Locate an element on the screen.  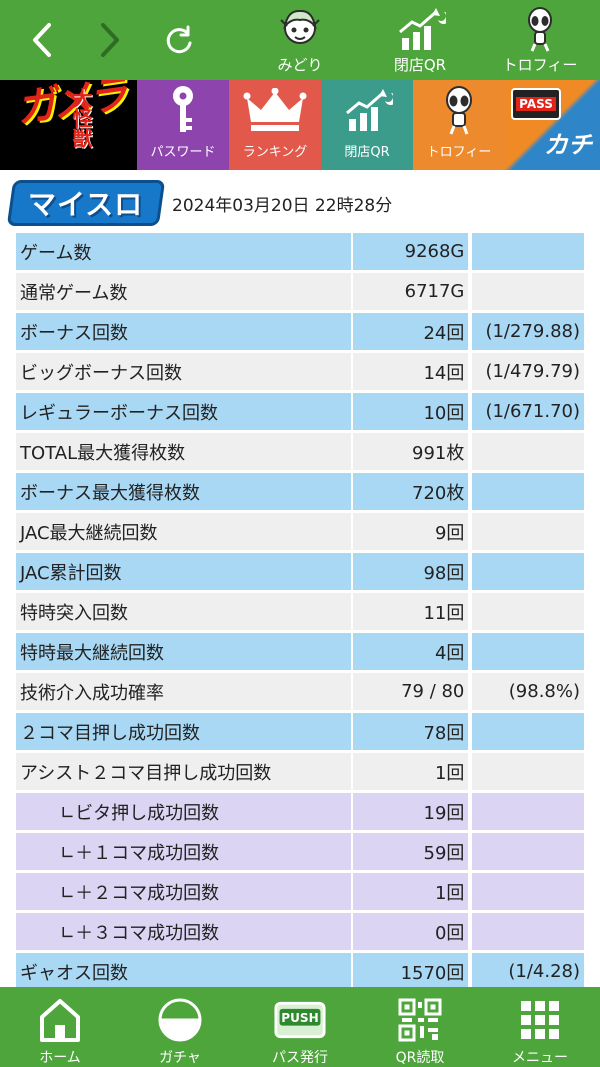
row-value: 24回 is located at coordinates (410, 331).